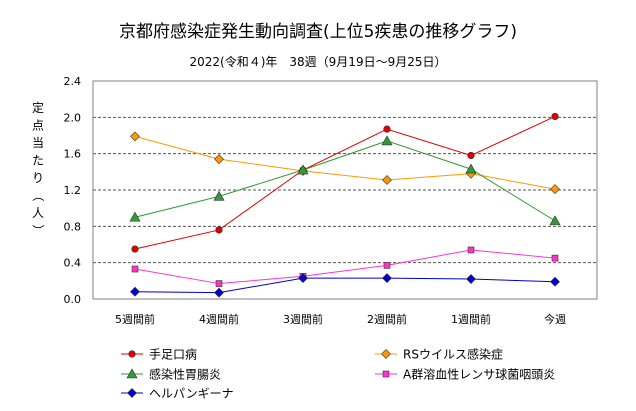 The image size is (636, 411). What do you see at coordinates (479, 374) in the screenshot?
I see `legend-label: A群溶血性レンサ球菌咽頭炎` at bounding box center [479, 374].